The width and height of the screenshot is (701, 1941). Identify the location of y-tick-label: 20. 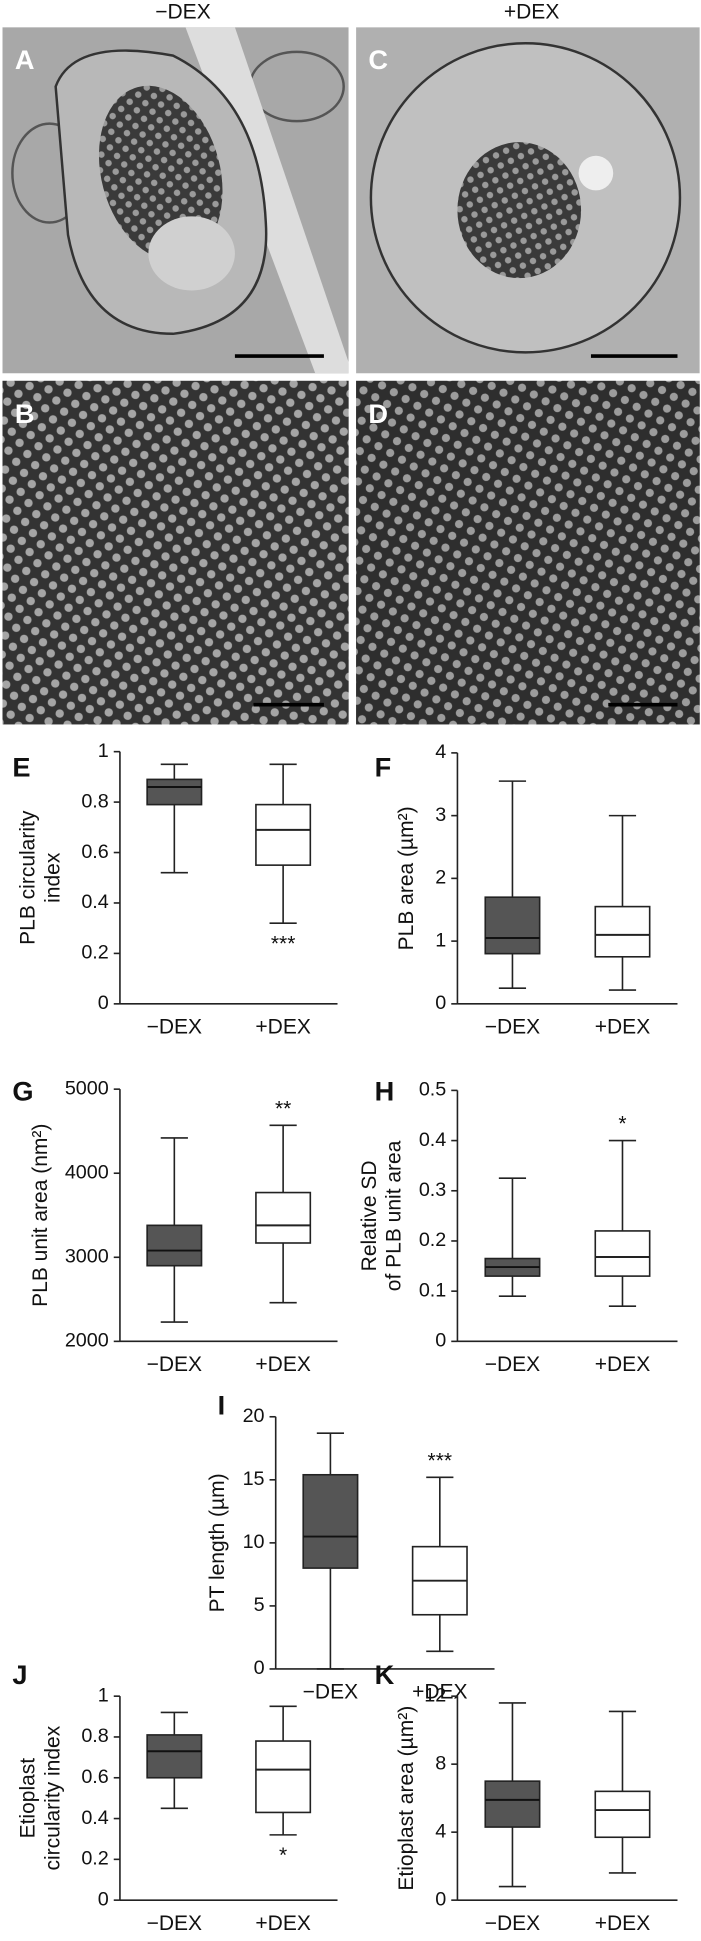
(254, 1416).